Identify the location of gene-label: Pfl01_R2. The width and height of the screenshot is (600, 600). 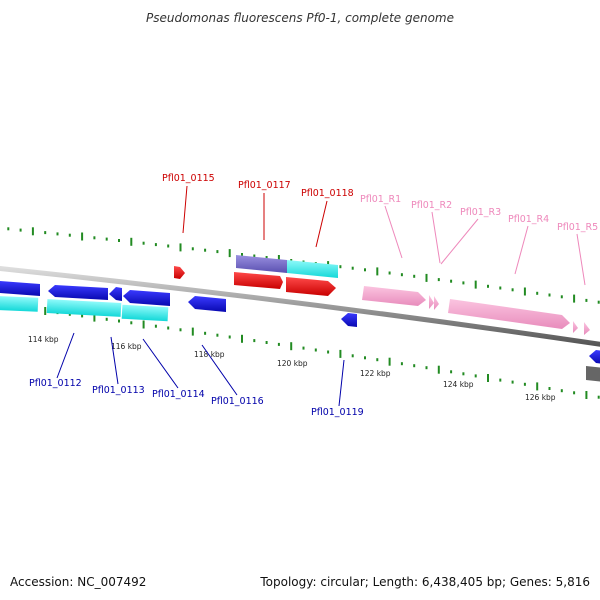
(431, 205).